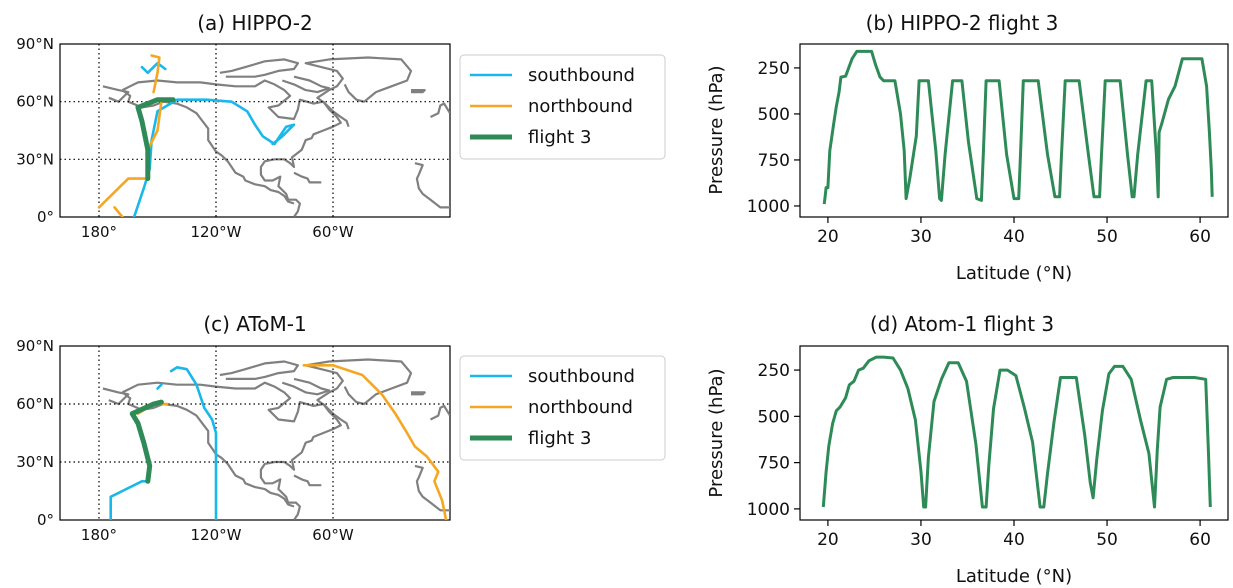 The width and height of the screenshot is (1233, 588). I want to click on plot-title: (d) Atom-1 flight 3, so click(962, 324).